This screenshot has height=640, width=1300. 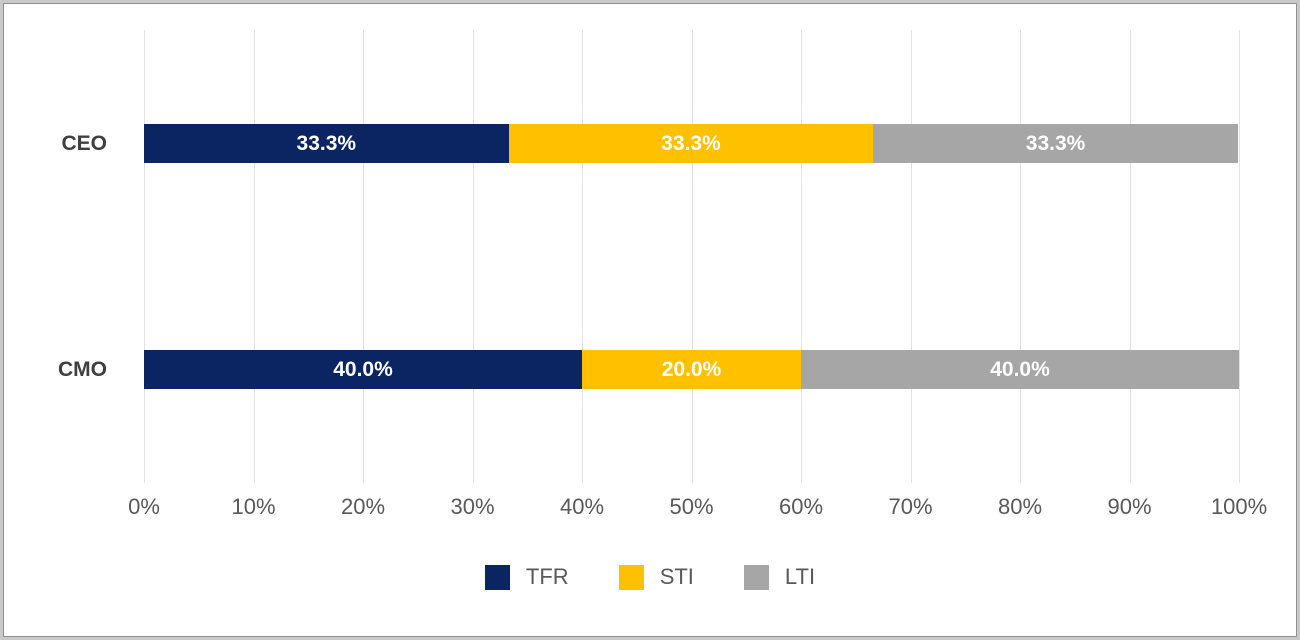 I want to click on bar-segment-tfr: 40.0%, so click(x=363, y=369).